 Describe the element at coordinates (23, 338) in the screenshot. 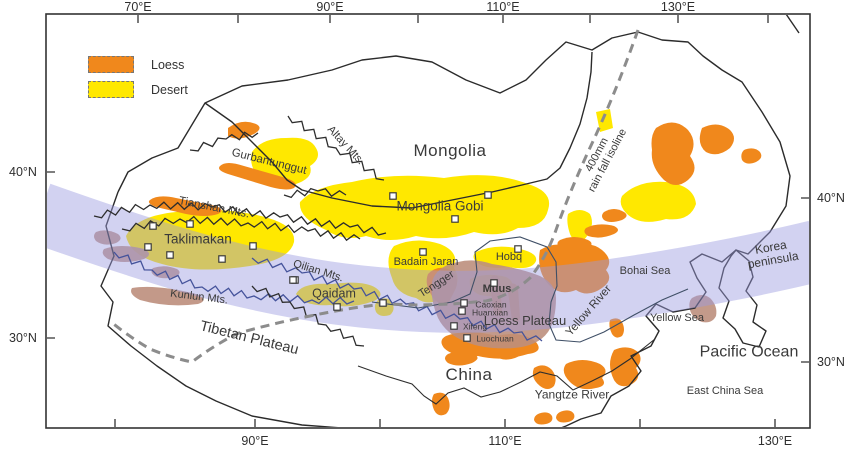

I see `axis-left-30n: 30°N` at that location.